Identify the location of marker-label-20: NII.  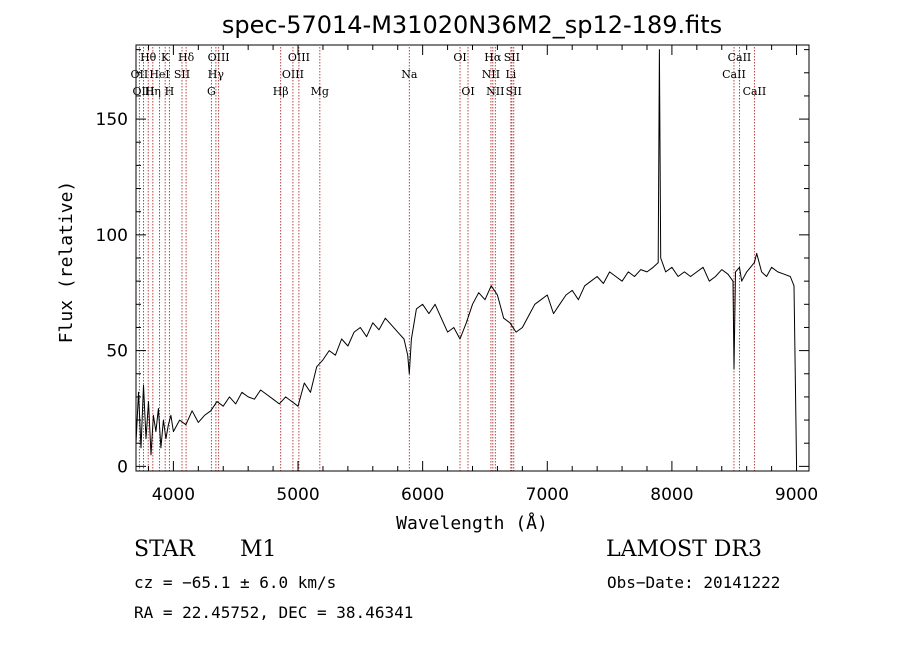
(491, 74).